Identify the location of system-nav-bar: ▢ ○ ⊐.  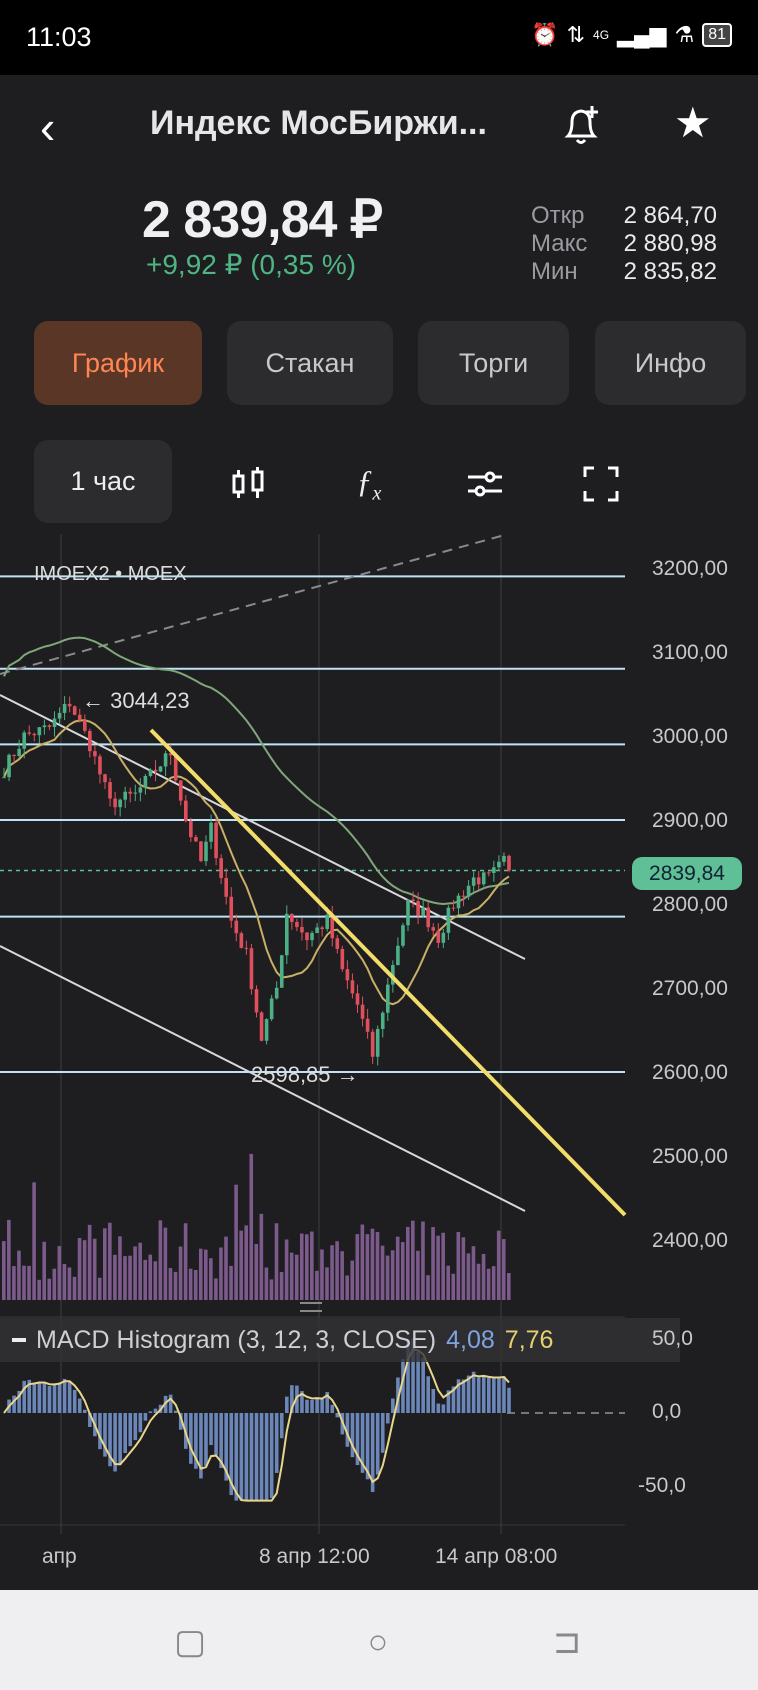
(379, 1640).